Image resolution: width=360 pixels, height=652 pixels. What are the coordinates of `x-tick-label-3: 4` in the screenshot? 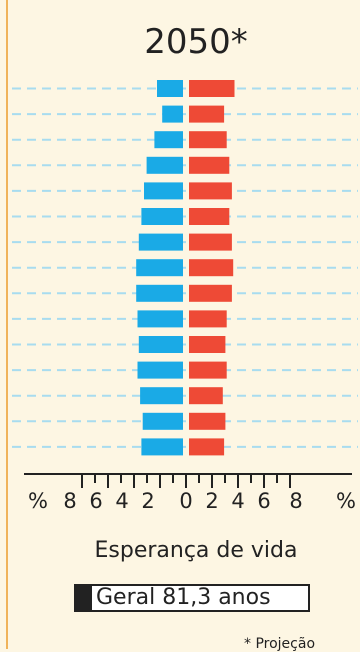 It's located at (121, 501).